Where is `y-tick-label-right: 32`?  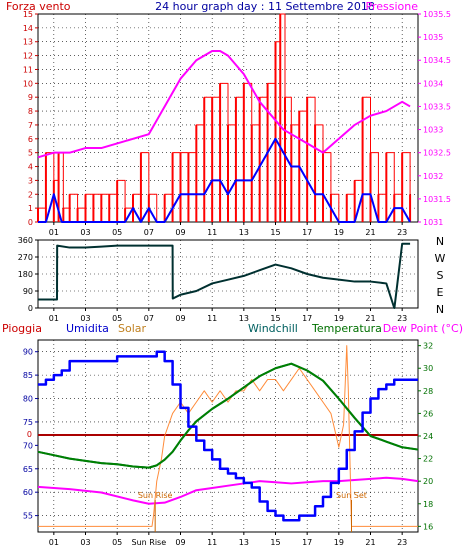
y-tick-label-right: 32 is located at coordinates (428, 346).